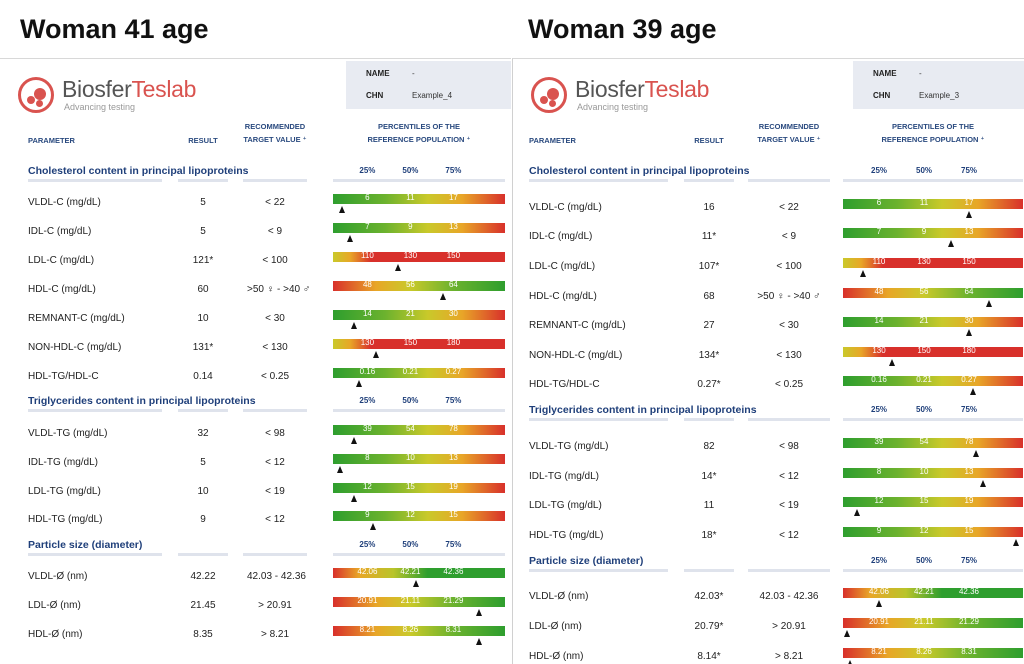  Describe the element at coordinates (938, 85) in the screenshot. I see `patient-id-box: NAME - CHN Example_3` at that location.